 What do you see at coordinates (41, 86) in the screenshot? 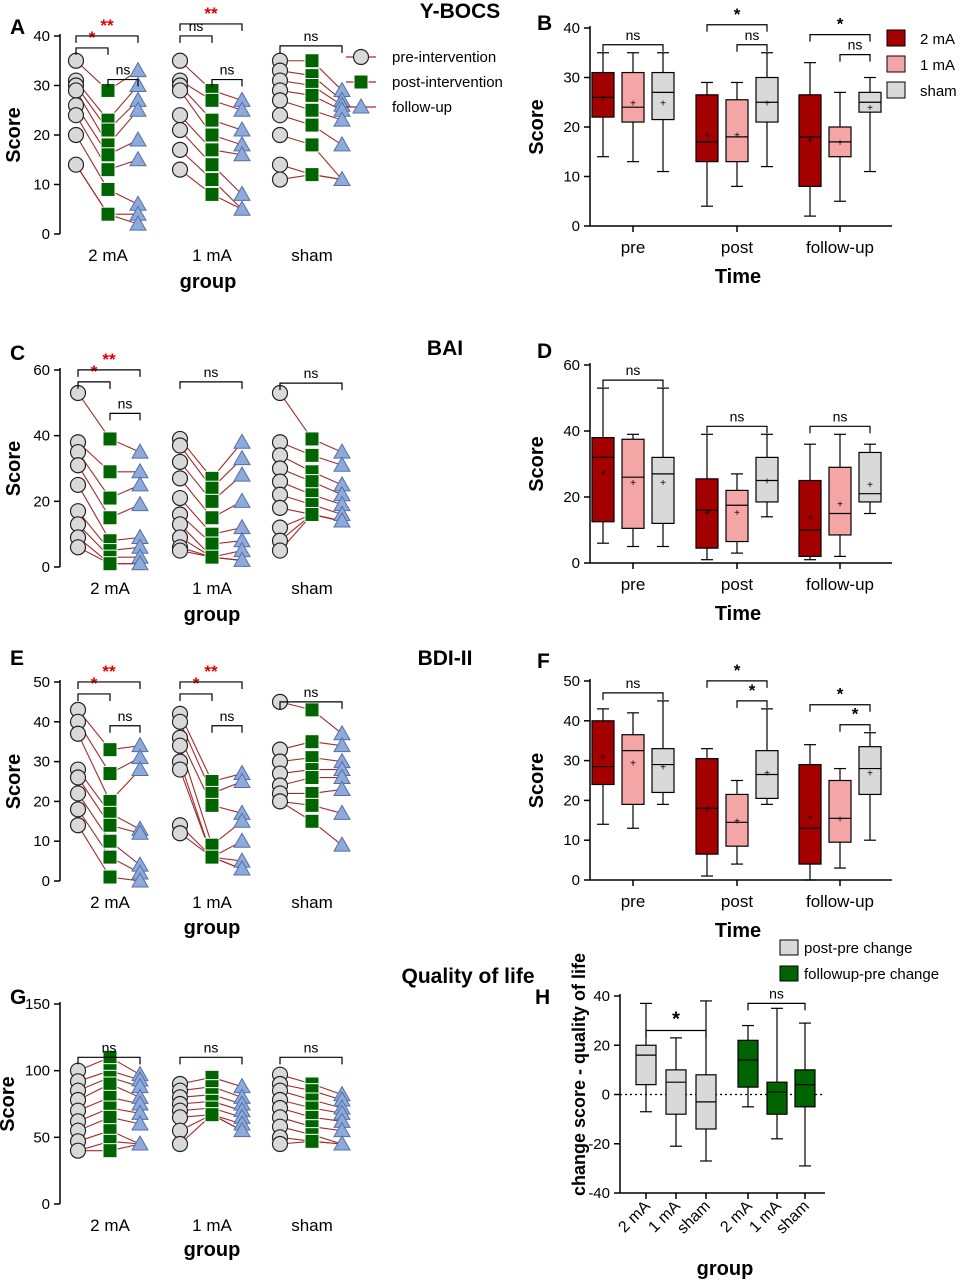
I see `y-tick-label: 30` at bounding box center [41, 86].